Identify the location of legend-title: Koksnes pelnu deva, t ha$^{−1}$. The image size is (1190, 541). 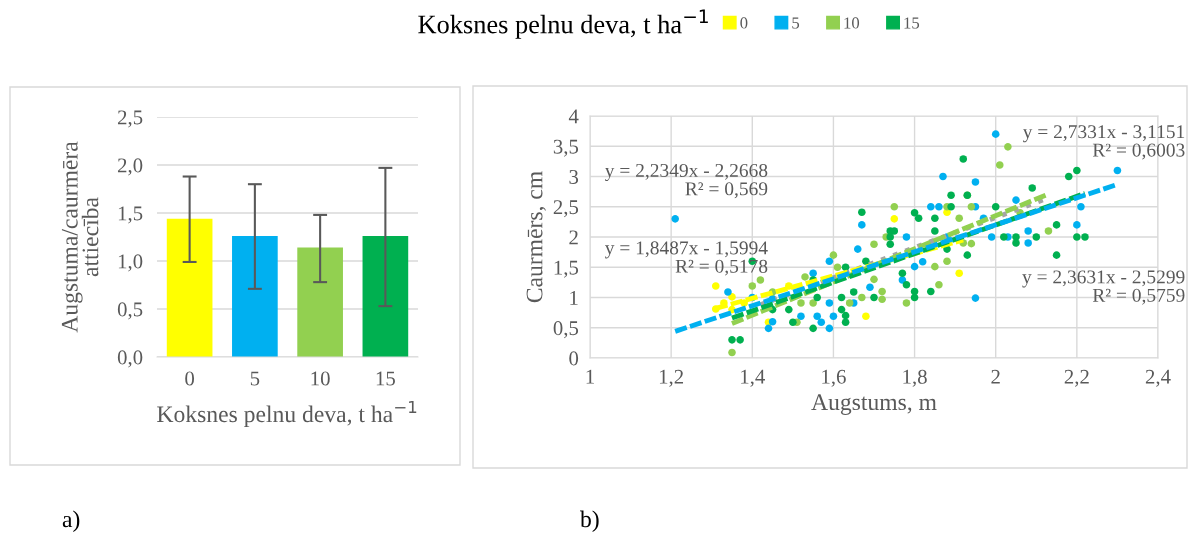
(563, 24).